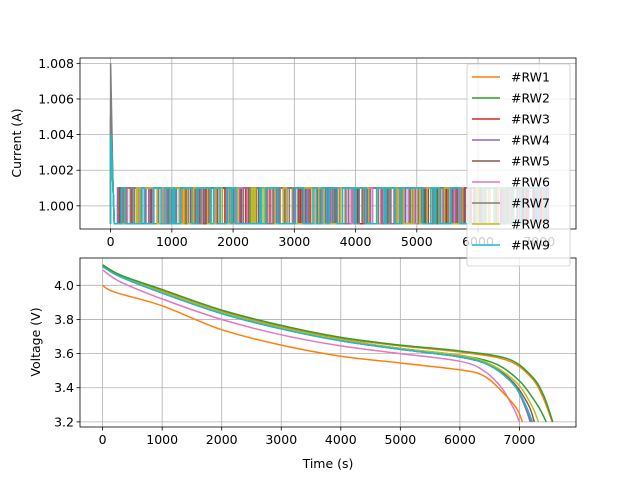 The height and width of the screenshot is (480, 640). What do you see at coordinates (530, 119) in the screenshot?
I see `legend-label-3: #RW3` at bounding box center [530, 119].